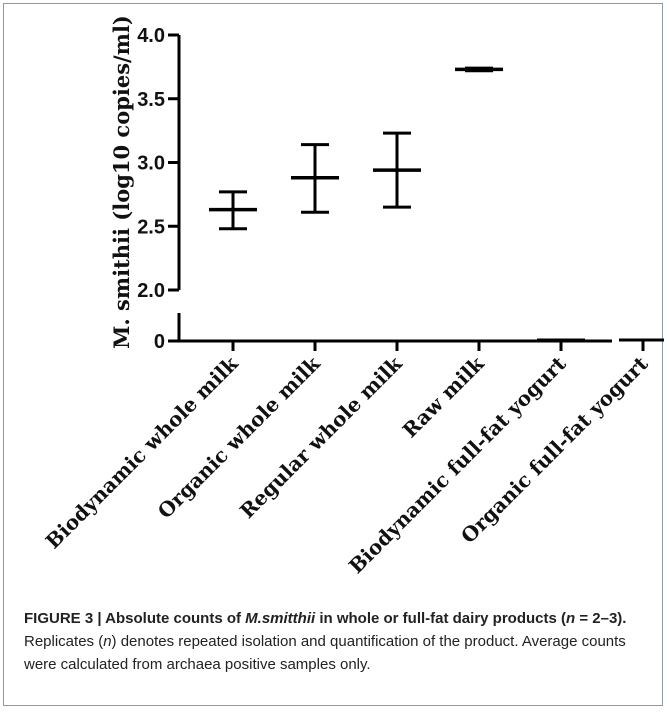 Image resolution: width=669 pixels, height=712 pixels. I want to click on y-tick-label: 2.5, so click(151, 227).